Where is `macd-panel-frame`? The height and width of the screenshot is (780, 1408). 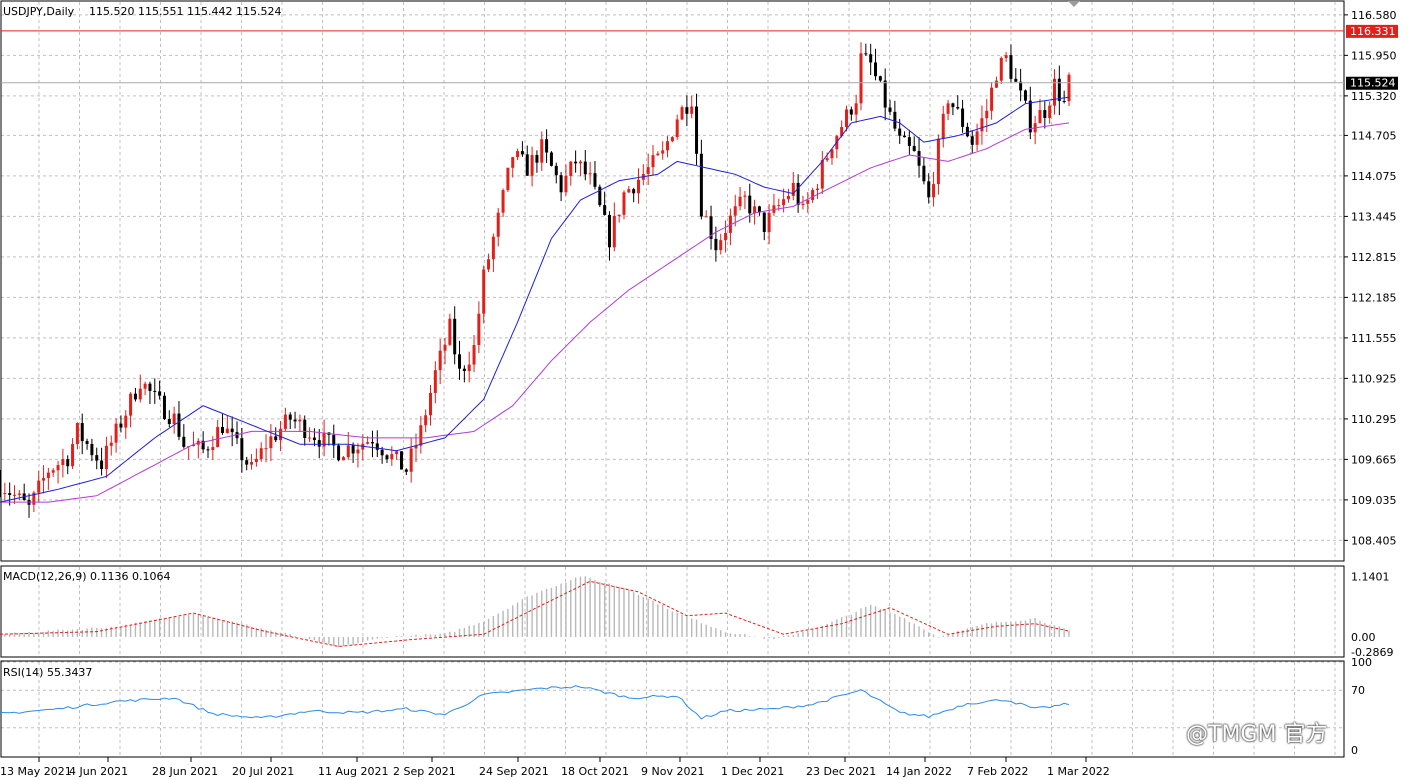 macd-panel-frame is located at coordinates (672, 611).